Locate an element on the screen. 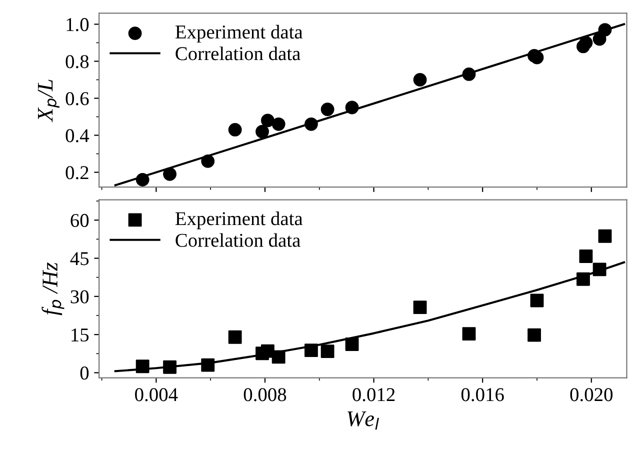 The image size is (635, 453). x-tick-label: 0.020 is located at coordinates (591, 395).